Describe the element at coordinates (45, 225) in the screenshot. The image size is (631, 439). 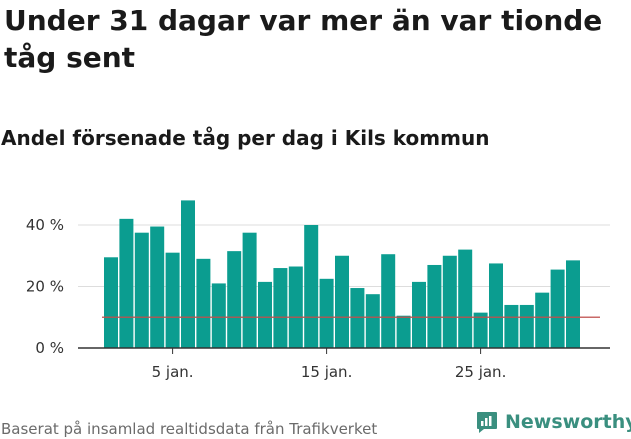
I see `y-tick-label: 40 %` at that location.